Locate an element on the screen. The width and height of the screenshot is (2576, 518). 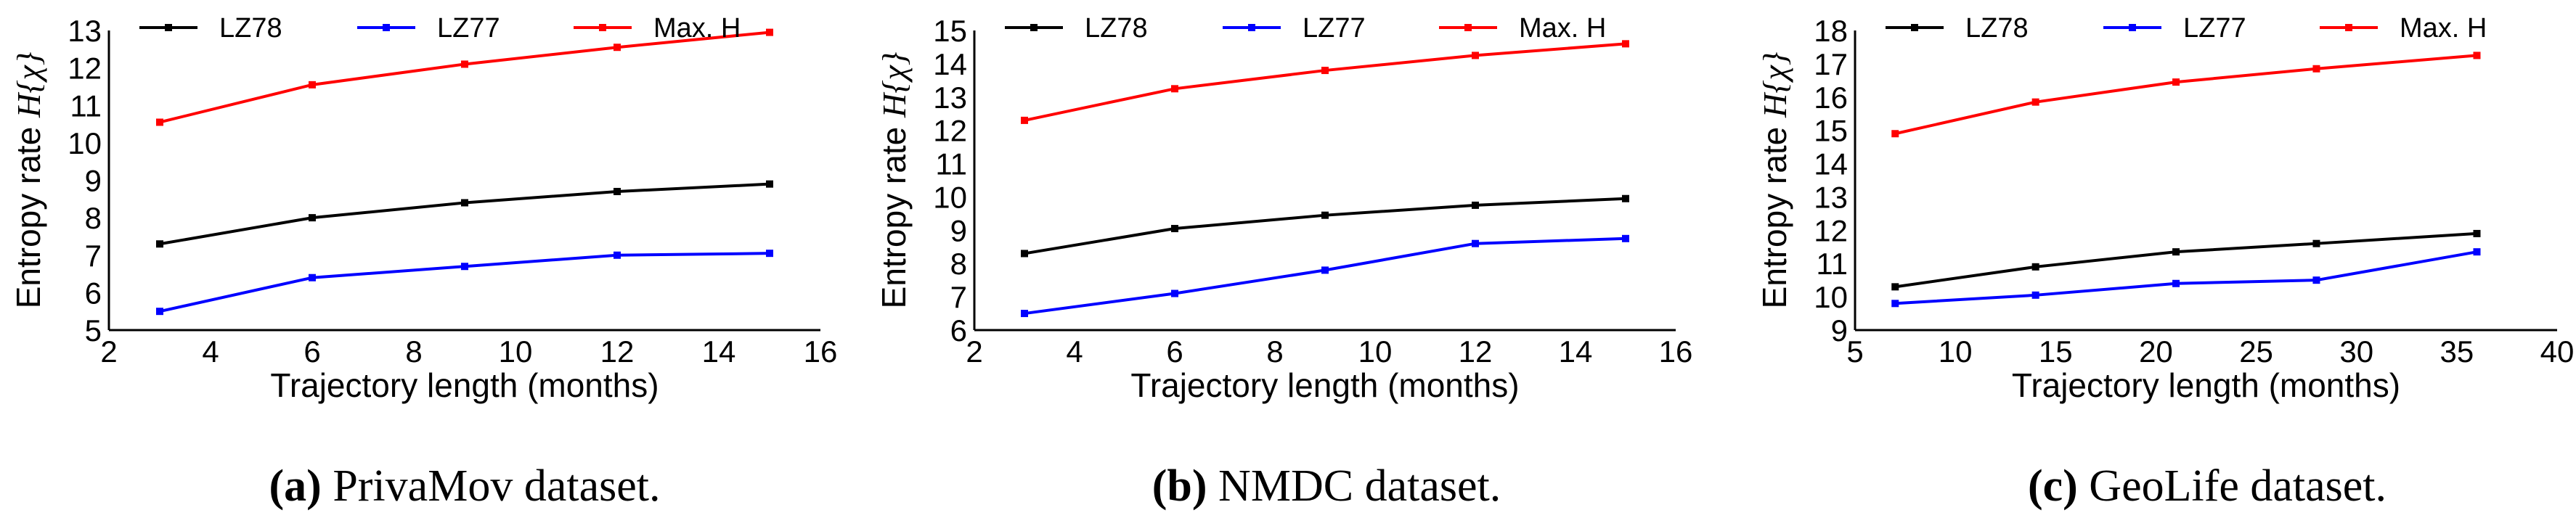
x-axis-label: Trajectory length (months) is located at coordinates (464, 385).